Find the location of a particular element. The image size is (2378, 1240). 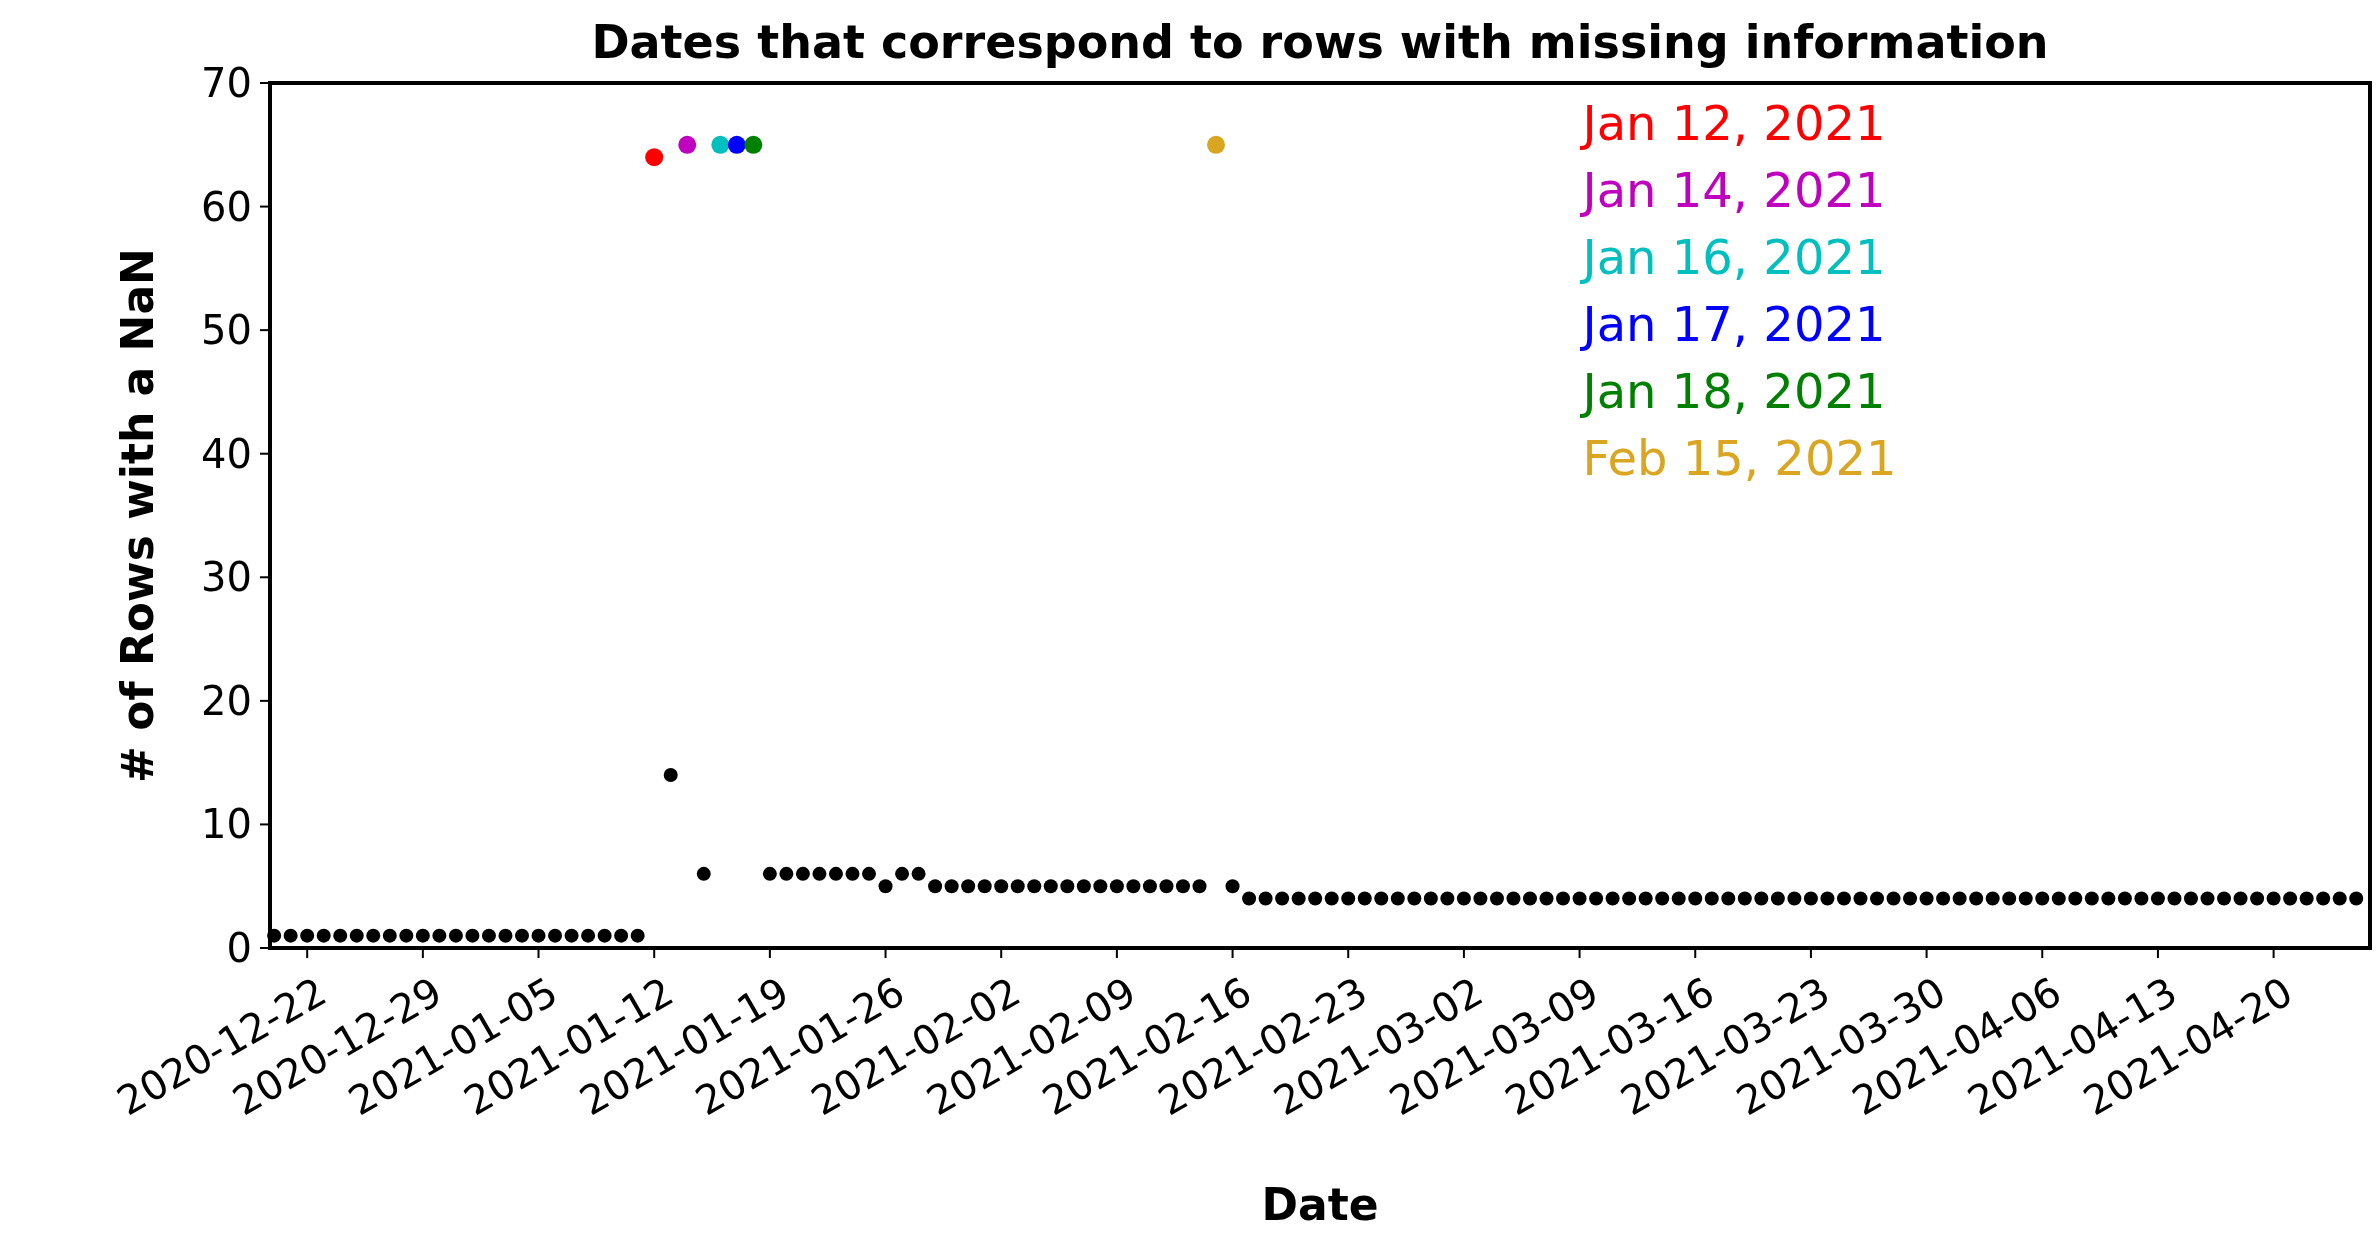

text: Feb 15, 2021 is located at coordinates (1739, 457).